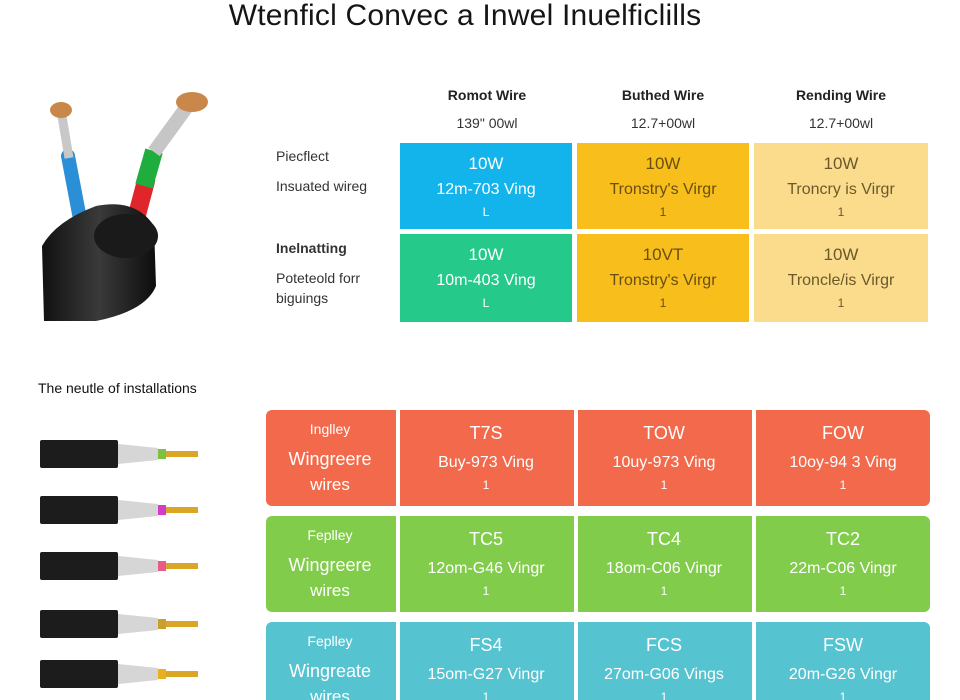  I want to click on band-cell: TC2 22m-C06 Vingr 1, so click(843, 557).